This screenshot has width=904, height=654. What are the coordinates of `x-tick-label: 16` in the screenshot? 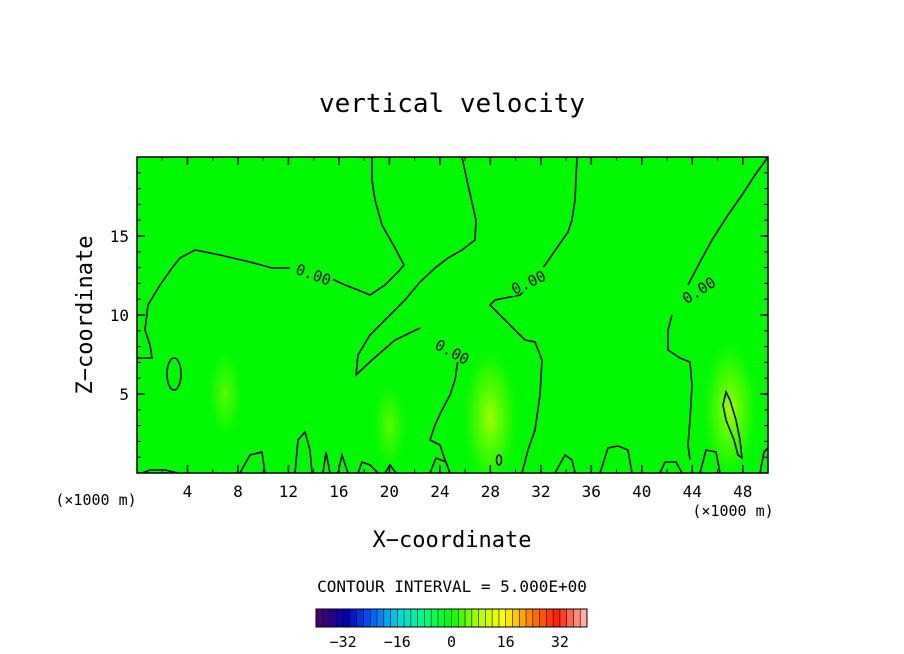 It's located at (338, 491).